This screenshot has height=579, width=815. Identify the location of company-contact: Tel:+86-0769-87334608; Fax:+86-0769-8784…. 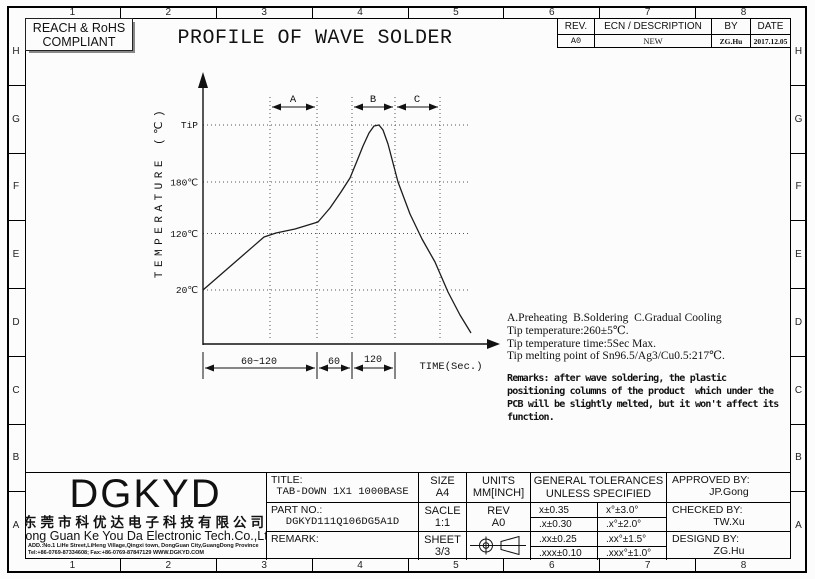
(116, 552).